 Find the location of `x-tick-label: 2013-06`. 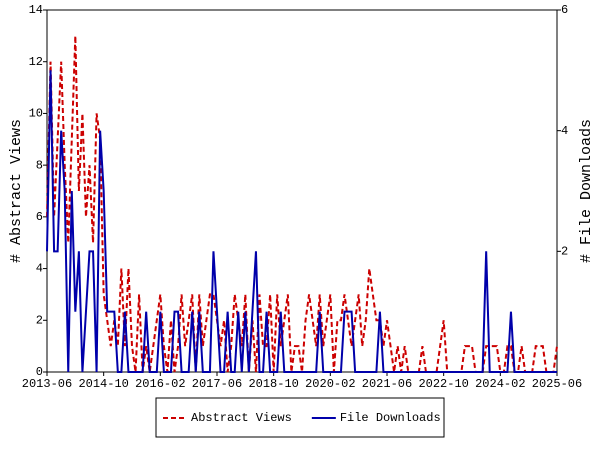

x-tick-label: 2013-06 is located at coordinates (47, 384).